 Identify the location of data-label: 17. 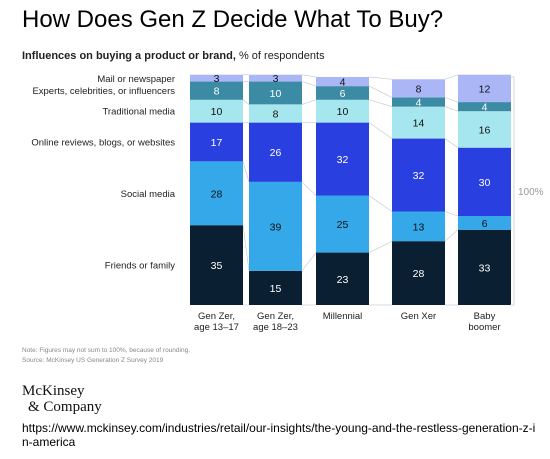
(217, 143).